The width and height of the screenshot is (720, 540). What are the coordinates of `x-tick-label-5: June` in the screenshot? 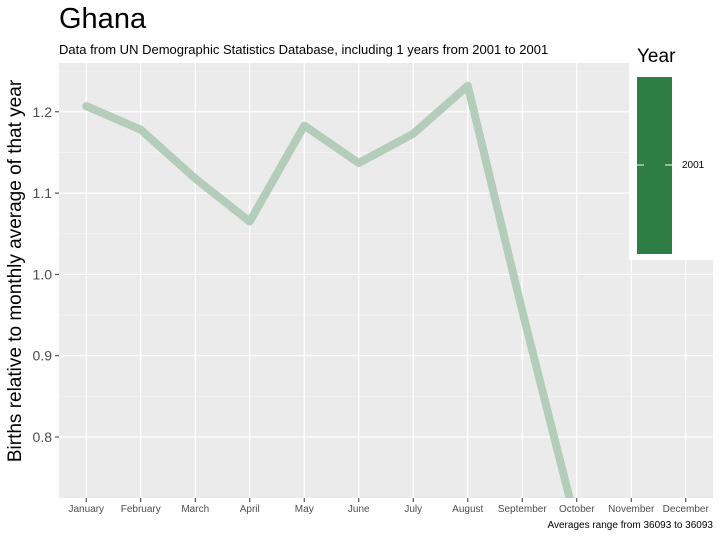 It's located at (359, 509).